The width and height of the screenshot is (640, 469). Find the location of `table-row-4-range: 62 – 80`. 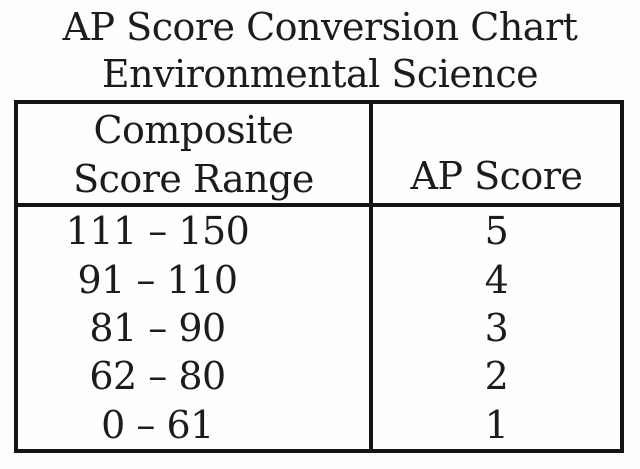

table-row-4-range: 62 – 80 is located at coordinates (195, 376).